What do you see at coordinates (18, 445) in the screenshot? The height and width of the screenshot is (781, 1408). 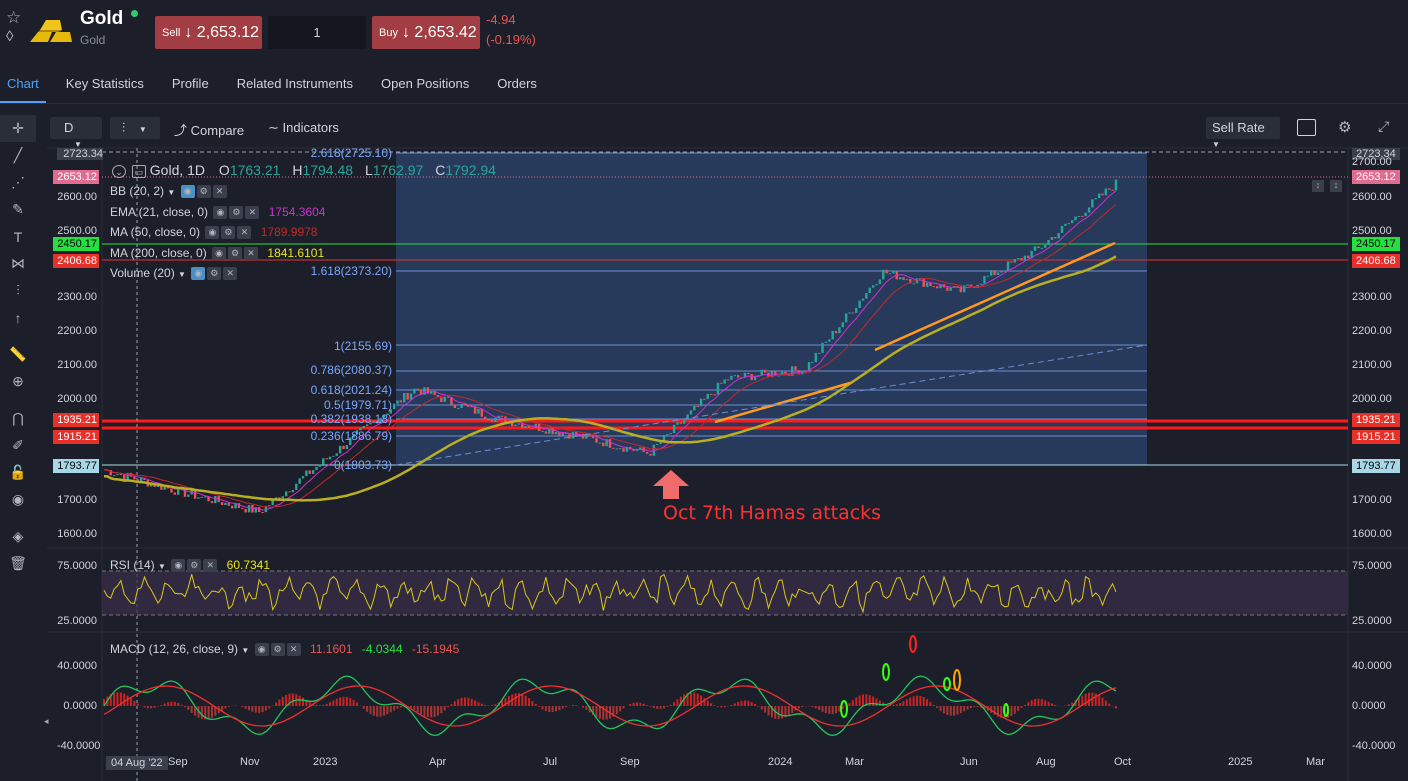 I see `lock-drawing-icon: ✐` at bounding box center [18, 445].